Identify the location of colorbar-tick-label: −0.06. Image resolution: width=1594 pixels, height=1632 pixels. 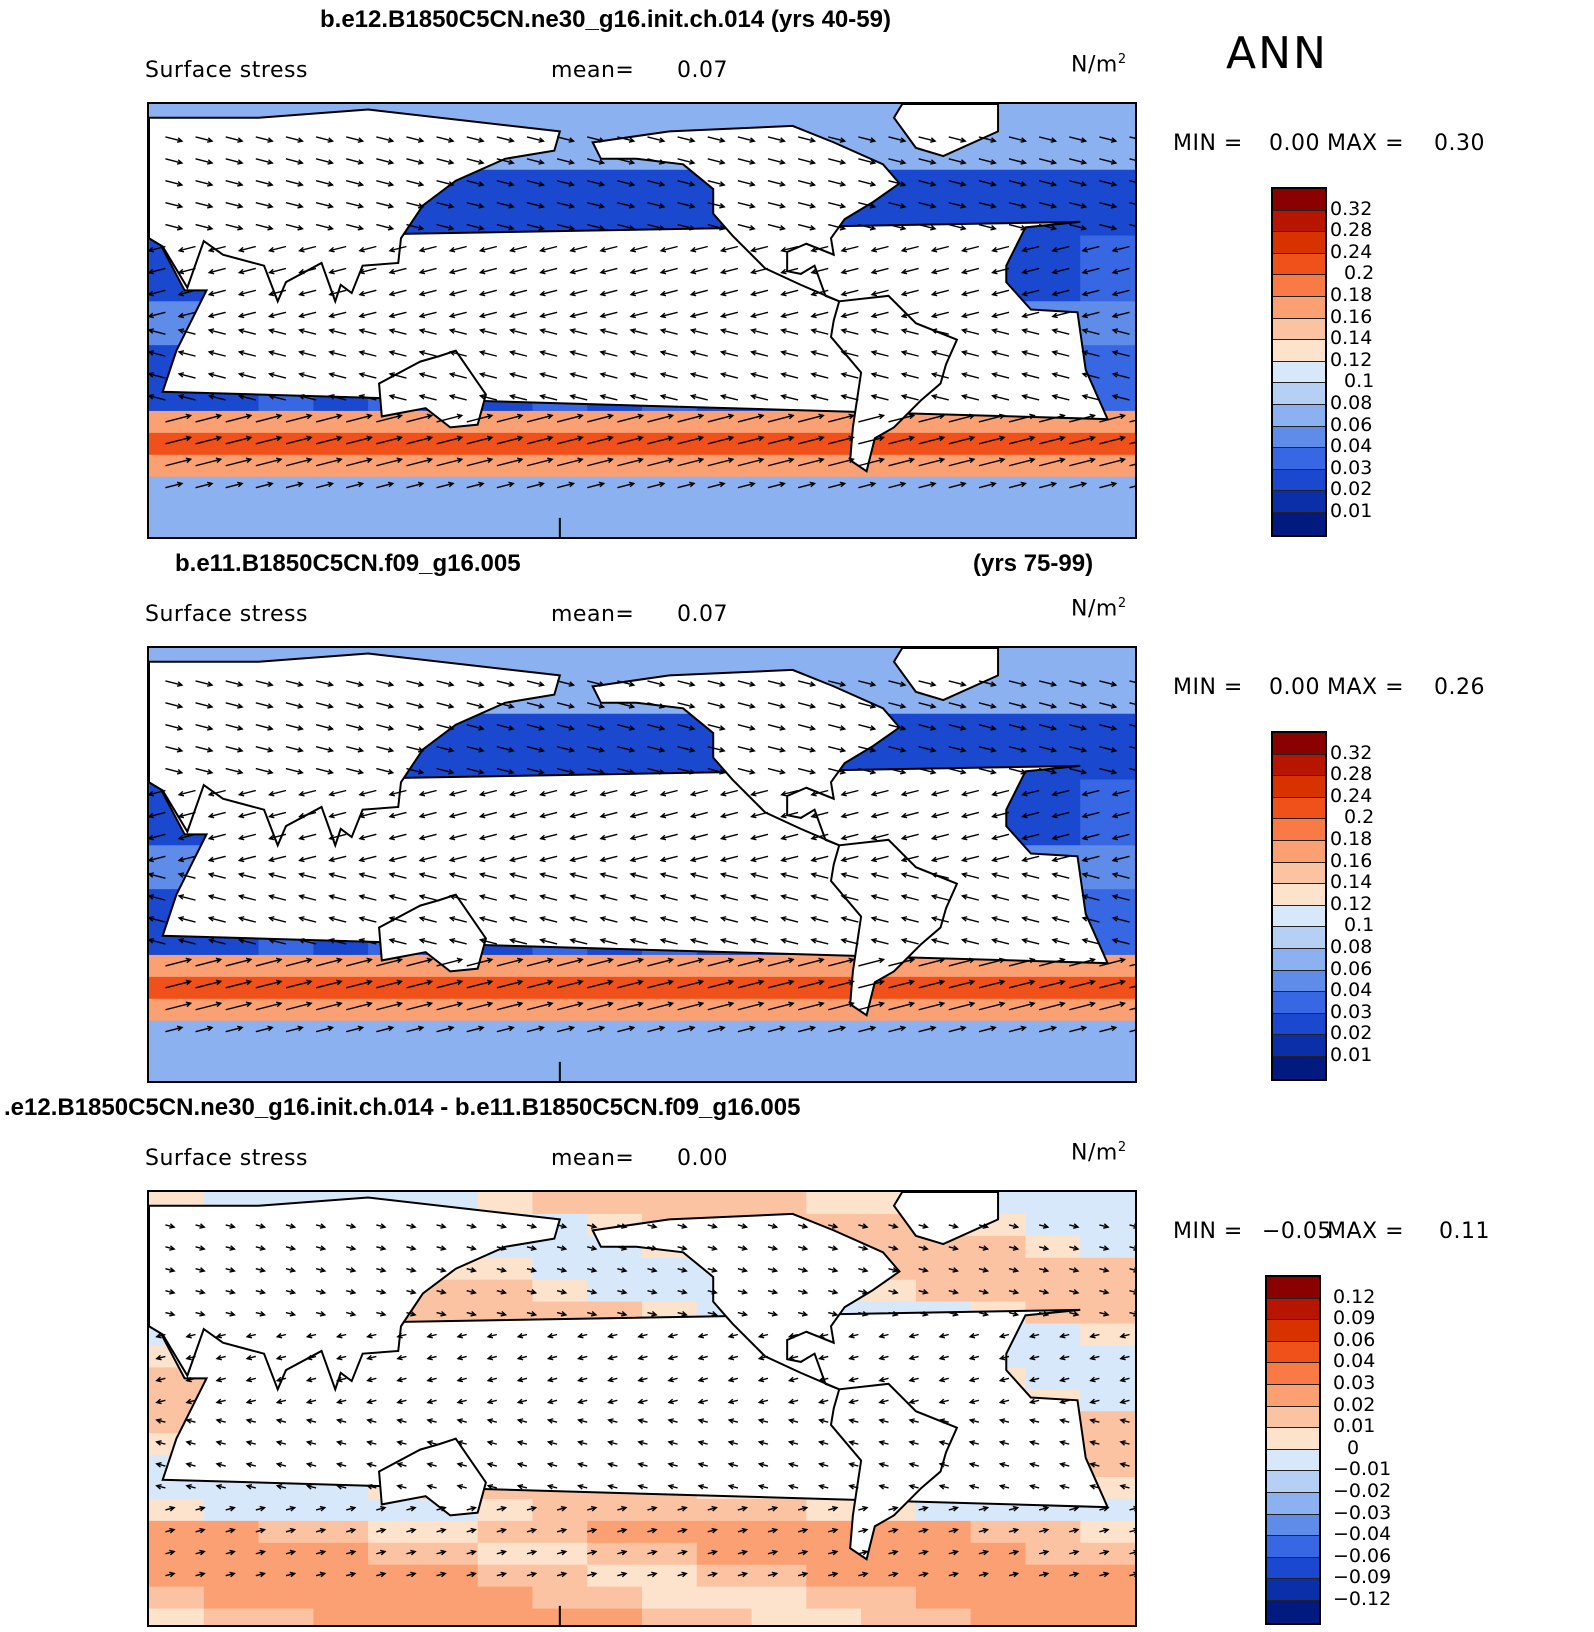
(1362, 1555).